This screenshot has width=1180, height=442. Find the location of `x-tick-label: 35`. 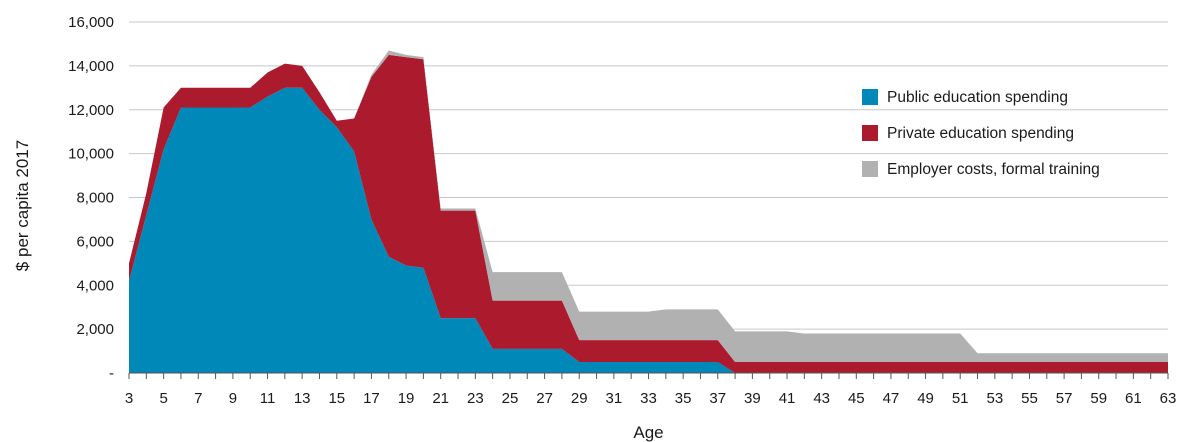

x-tick-label: 35 is located at coordinates (683, 398).